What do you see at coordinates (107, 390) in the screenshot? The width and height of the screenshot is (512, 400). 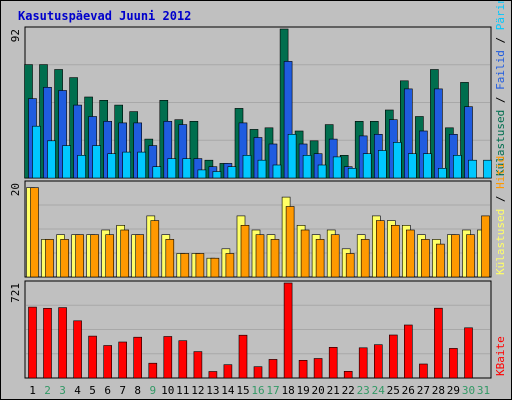 I see `x-tick-label-6: 6` at bounding box center [107, 390].